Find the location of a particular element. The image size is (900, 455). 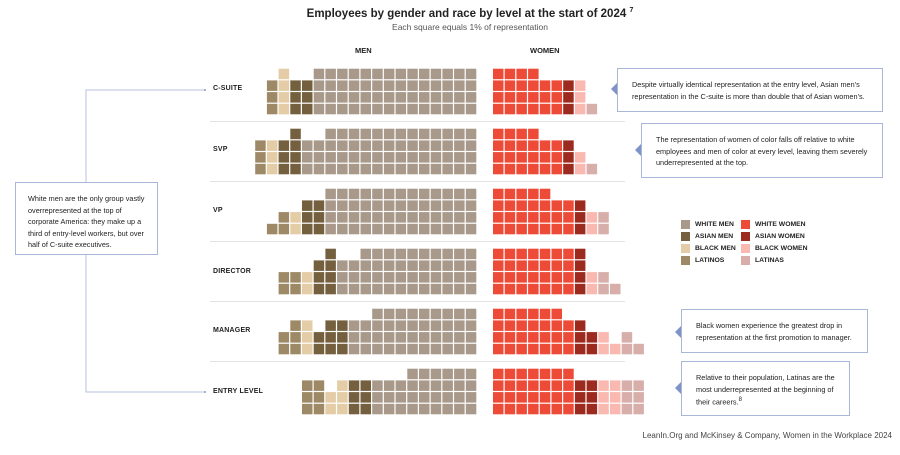

level-label-vp: VP is located at coordinates (218, 210).